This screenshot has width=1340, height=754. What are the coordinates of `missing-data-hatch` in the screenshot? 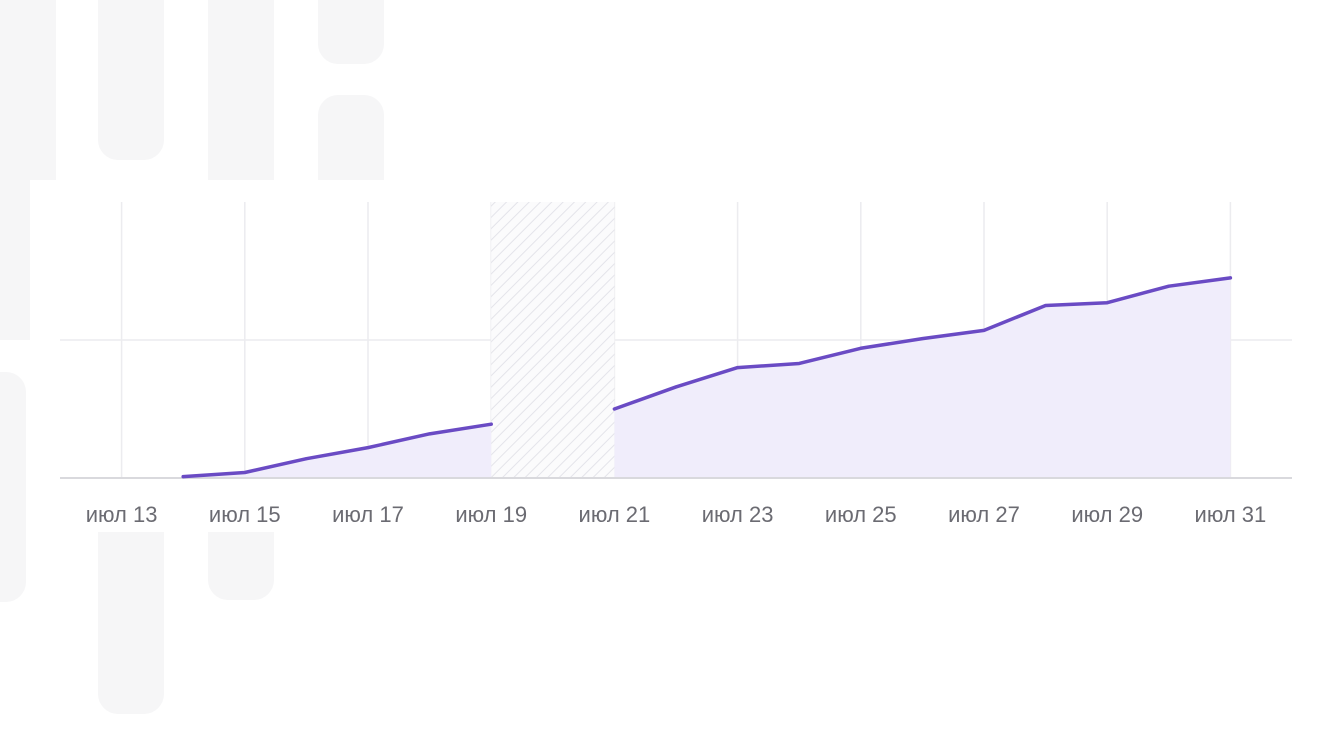 It's located at (553, 340).